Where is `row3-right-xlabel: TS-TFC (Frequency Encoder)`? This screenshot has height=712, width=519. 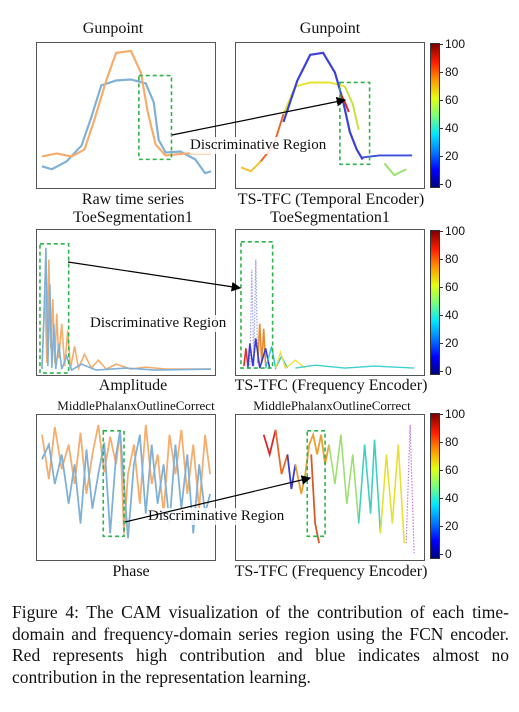
row3-right-xlabel: TS-TFC (Frequency Encoder) is located at coordinates (331, 571).